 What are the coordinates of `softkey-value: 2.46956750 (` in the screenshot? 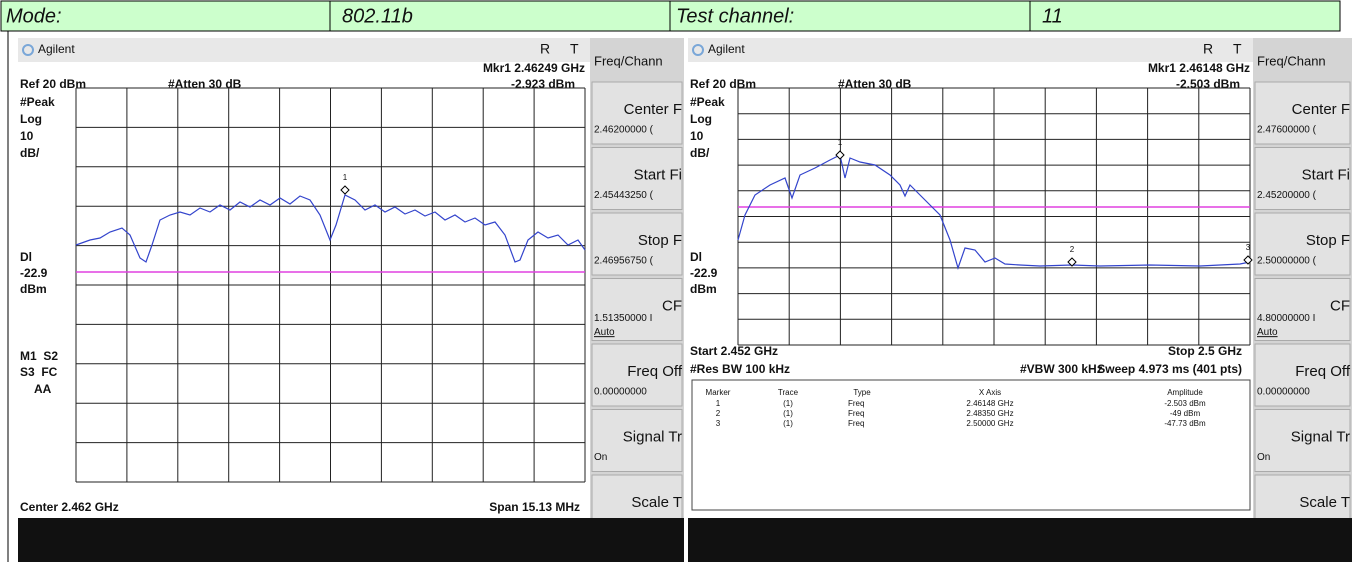 It's located at (624, 261).